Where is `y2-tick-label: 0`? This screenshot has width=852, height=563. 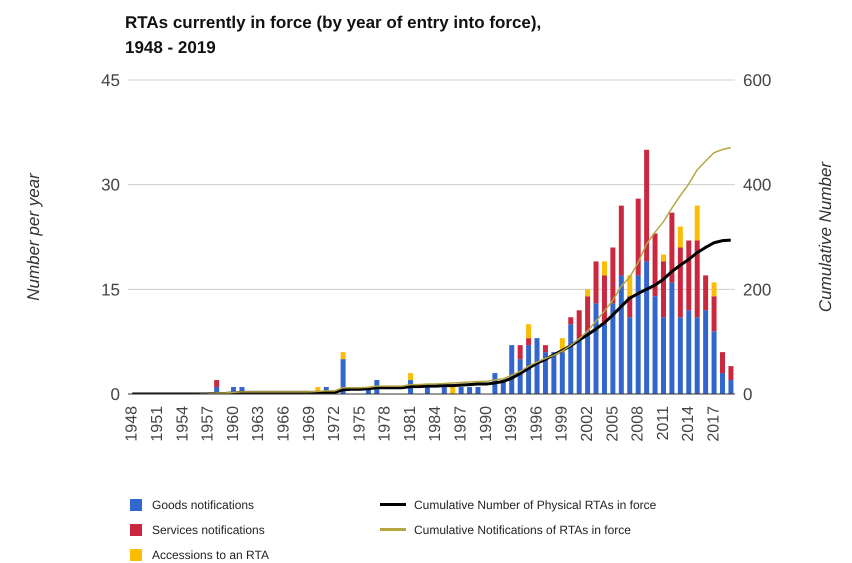 y2-tick-label: 0 is located at coordinates (747, 394).